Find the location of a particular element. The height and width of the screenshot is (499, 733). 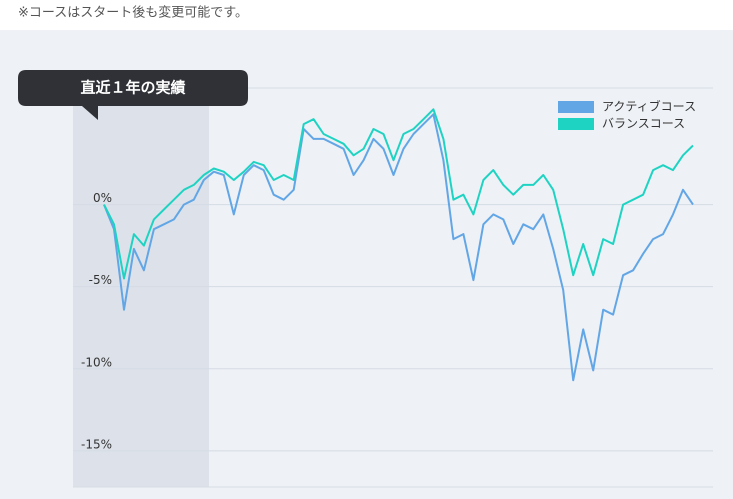

y-tick-label: -15% is located at coordinates (96, 444).